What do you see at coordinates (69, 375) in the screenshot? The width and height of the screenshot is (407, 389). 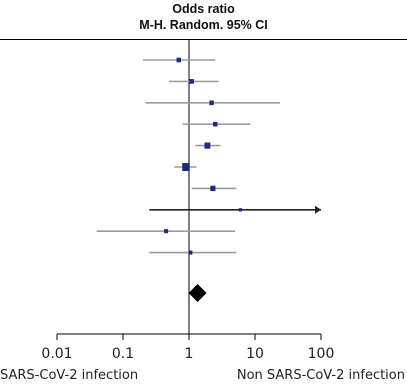 I see `favours-left-label: SARS-CoV-2 infection` at bounding box center [69, 375].